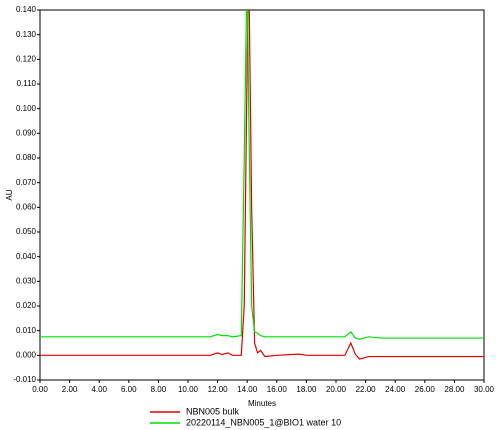  What do you see at coordinates (247, 389) in the screenshot?
I see `x-tick-label: 14.00` at bounding box center [247, 389].